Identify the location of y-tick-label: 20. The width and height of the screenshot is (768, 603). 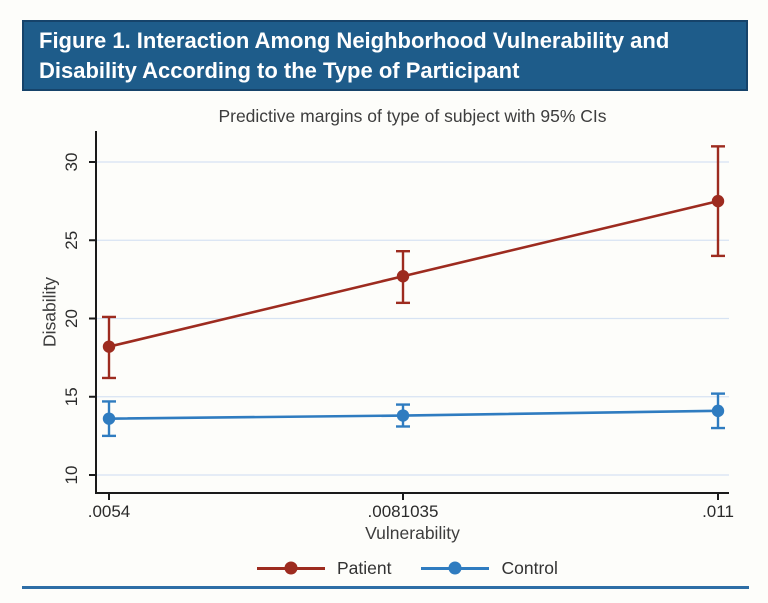
(71, 318).